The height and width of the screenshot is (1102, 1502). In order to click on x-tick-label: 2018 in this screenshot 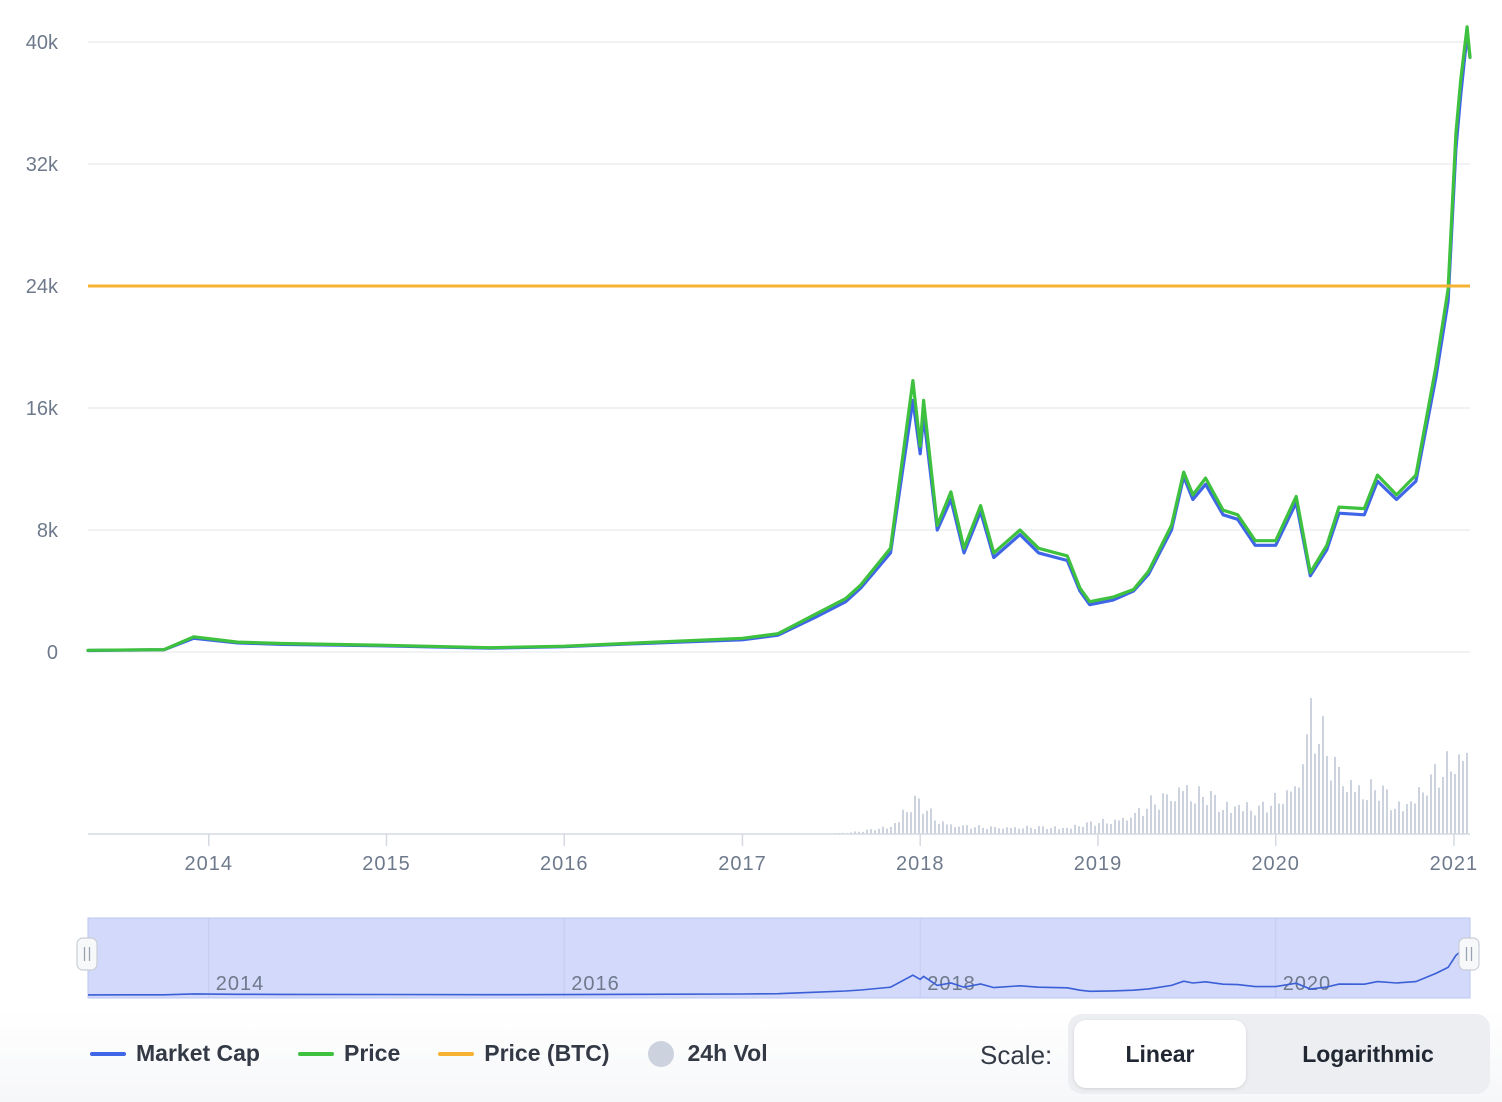, I will do `click(920, 864)`.